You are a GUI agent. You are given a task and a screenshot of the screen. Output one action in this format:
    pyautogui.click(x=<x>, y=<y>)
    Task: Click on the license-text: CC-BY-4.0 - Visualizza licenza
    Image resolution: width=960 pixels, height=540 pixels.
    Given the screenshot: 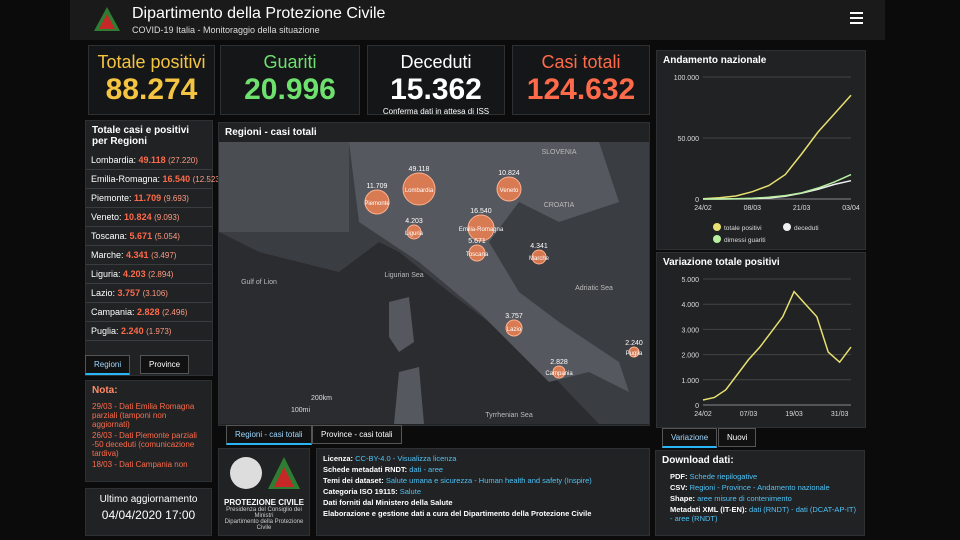 What is the action you would take?
    pyautogui.click(x=406, y=458)
    